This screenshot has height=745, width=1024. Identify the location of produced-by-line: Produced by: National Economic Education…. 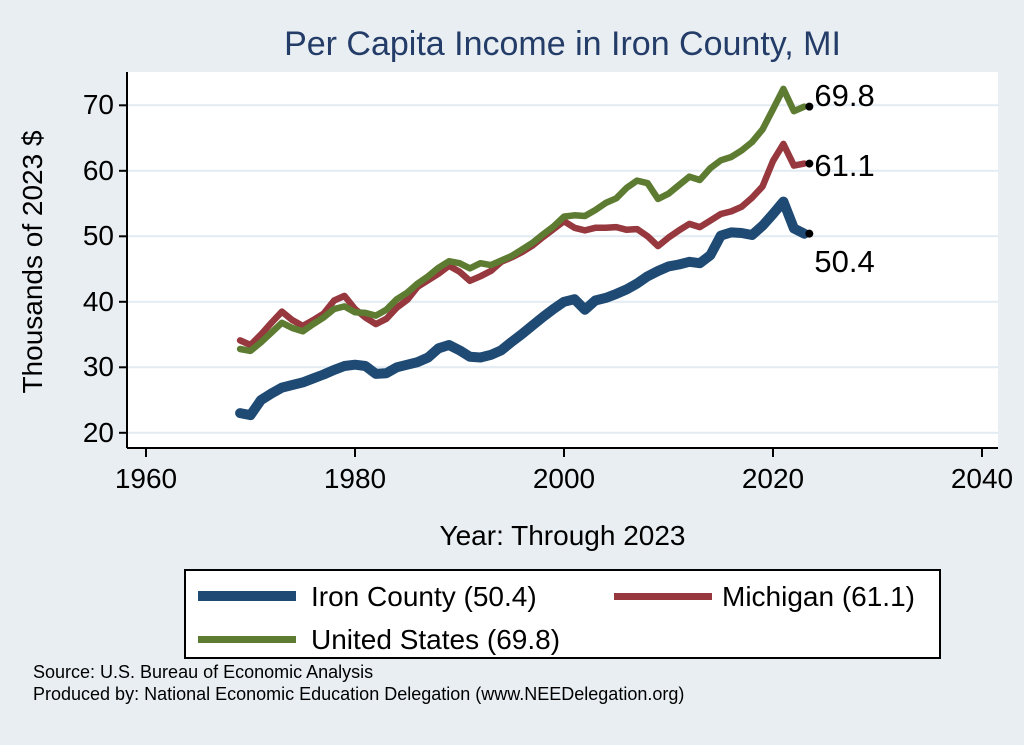
(359, 694).